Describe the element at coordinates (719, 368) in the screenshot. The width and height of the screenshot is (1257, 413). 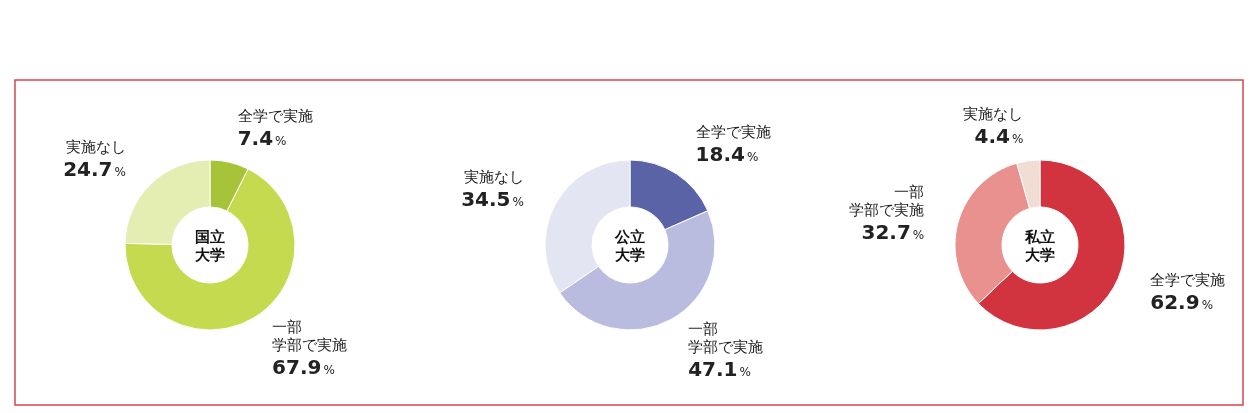
I see `data-label: 47.1%` at that location.